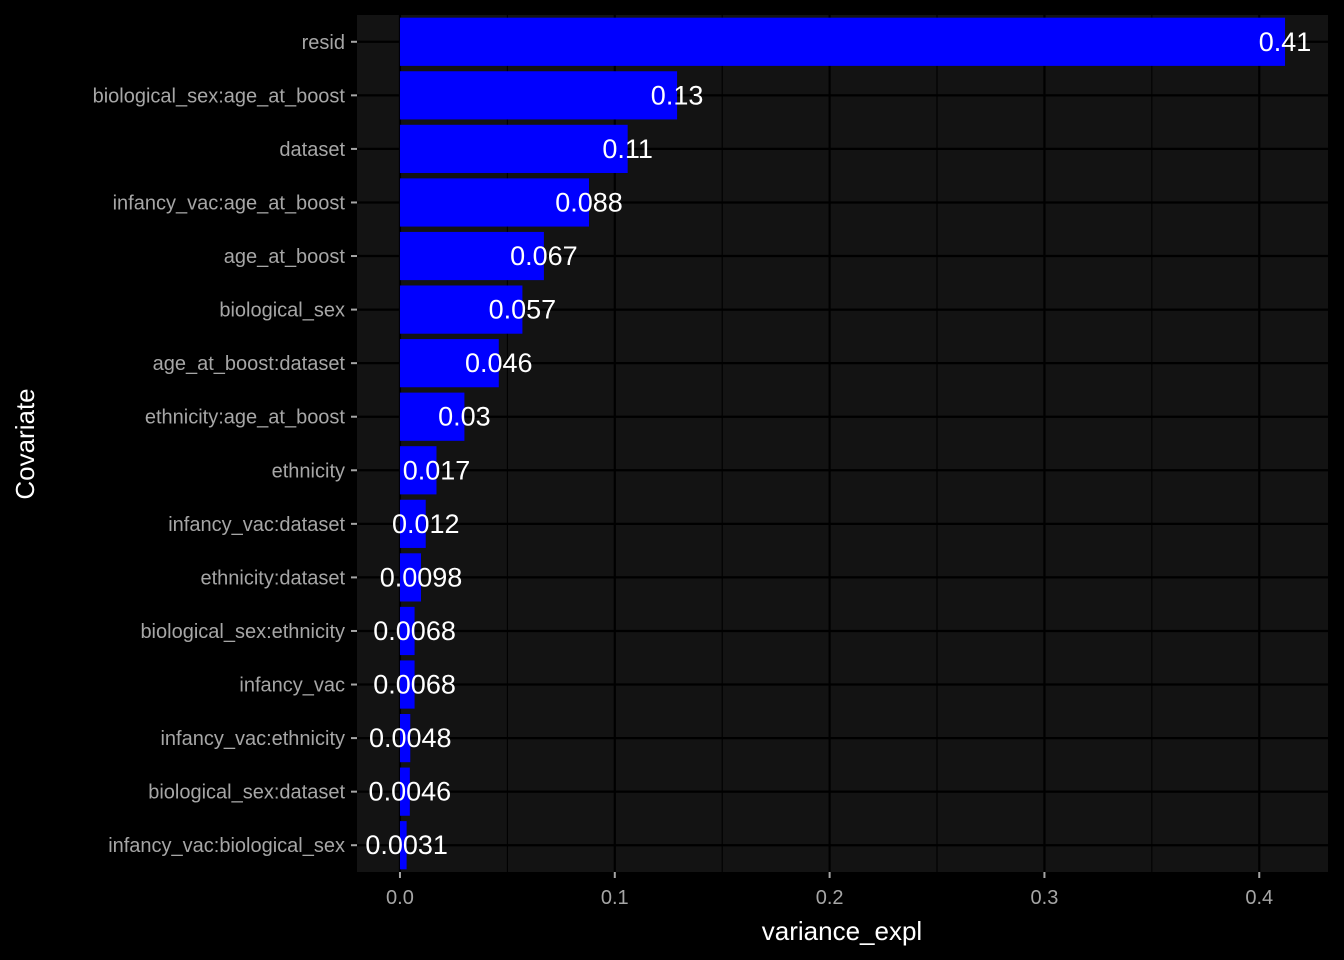 The width and height of the screenshot is (1344, 960). I want to click on bar-value-label: 0.088, so click(589, 202).